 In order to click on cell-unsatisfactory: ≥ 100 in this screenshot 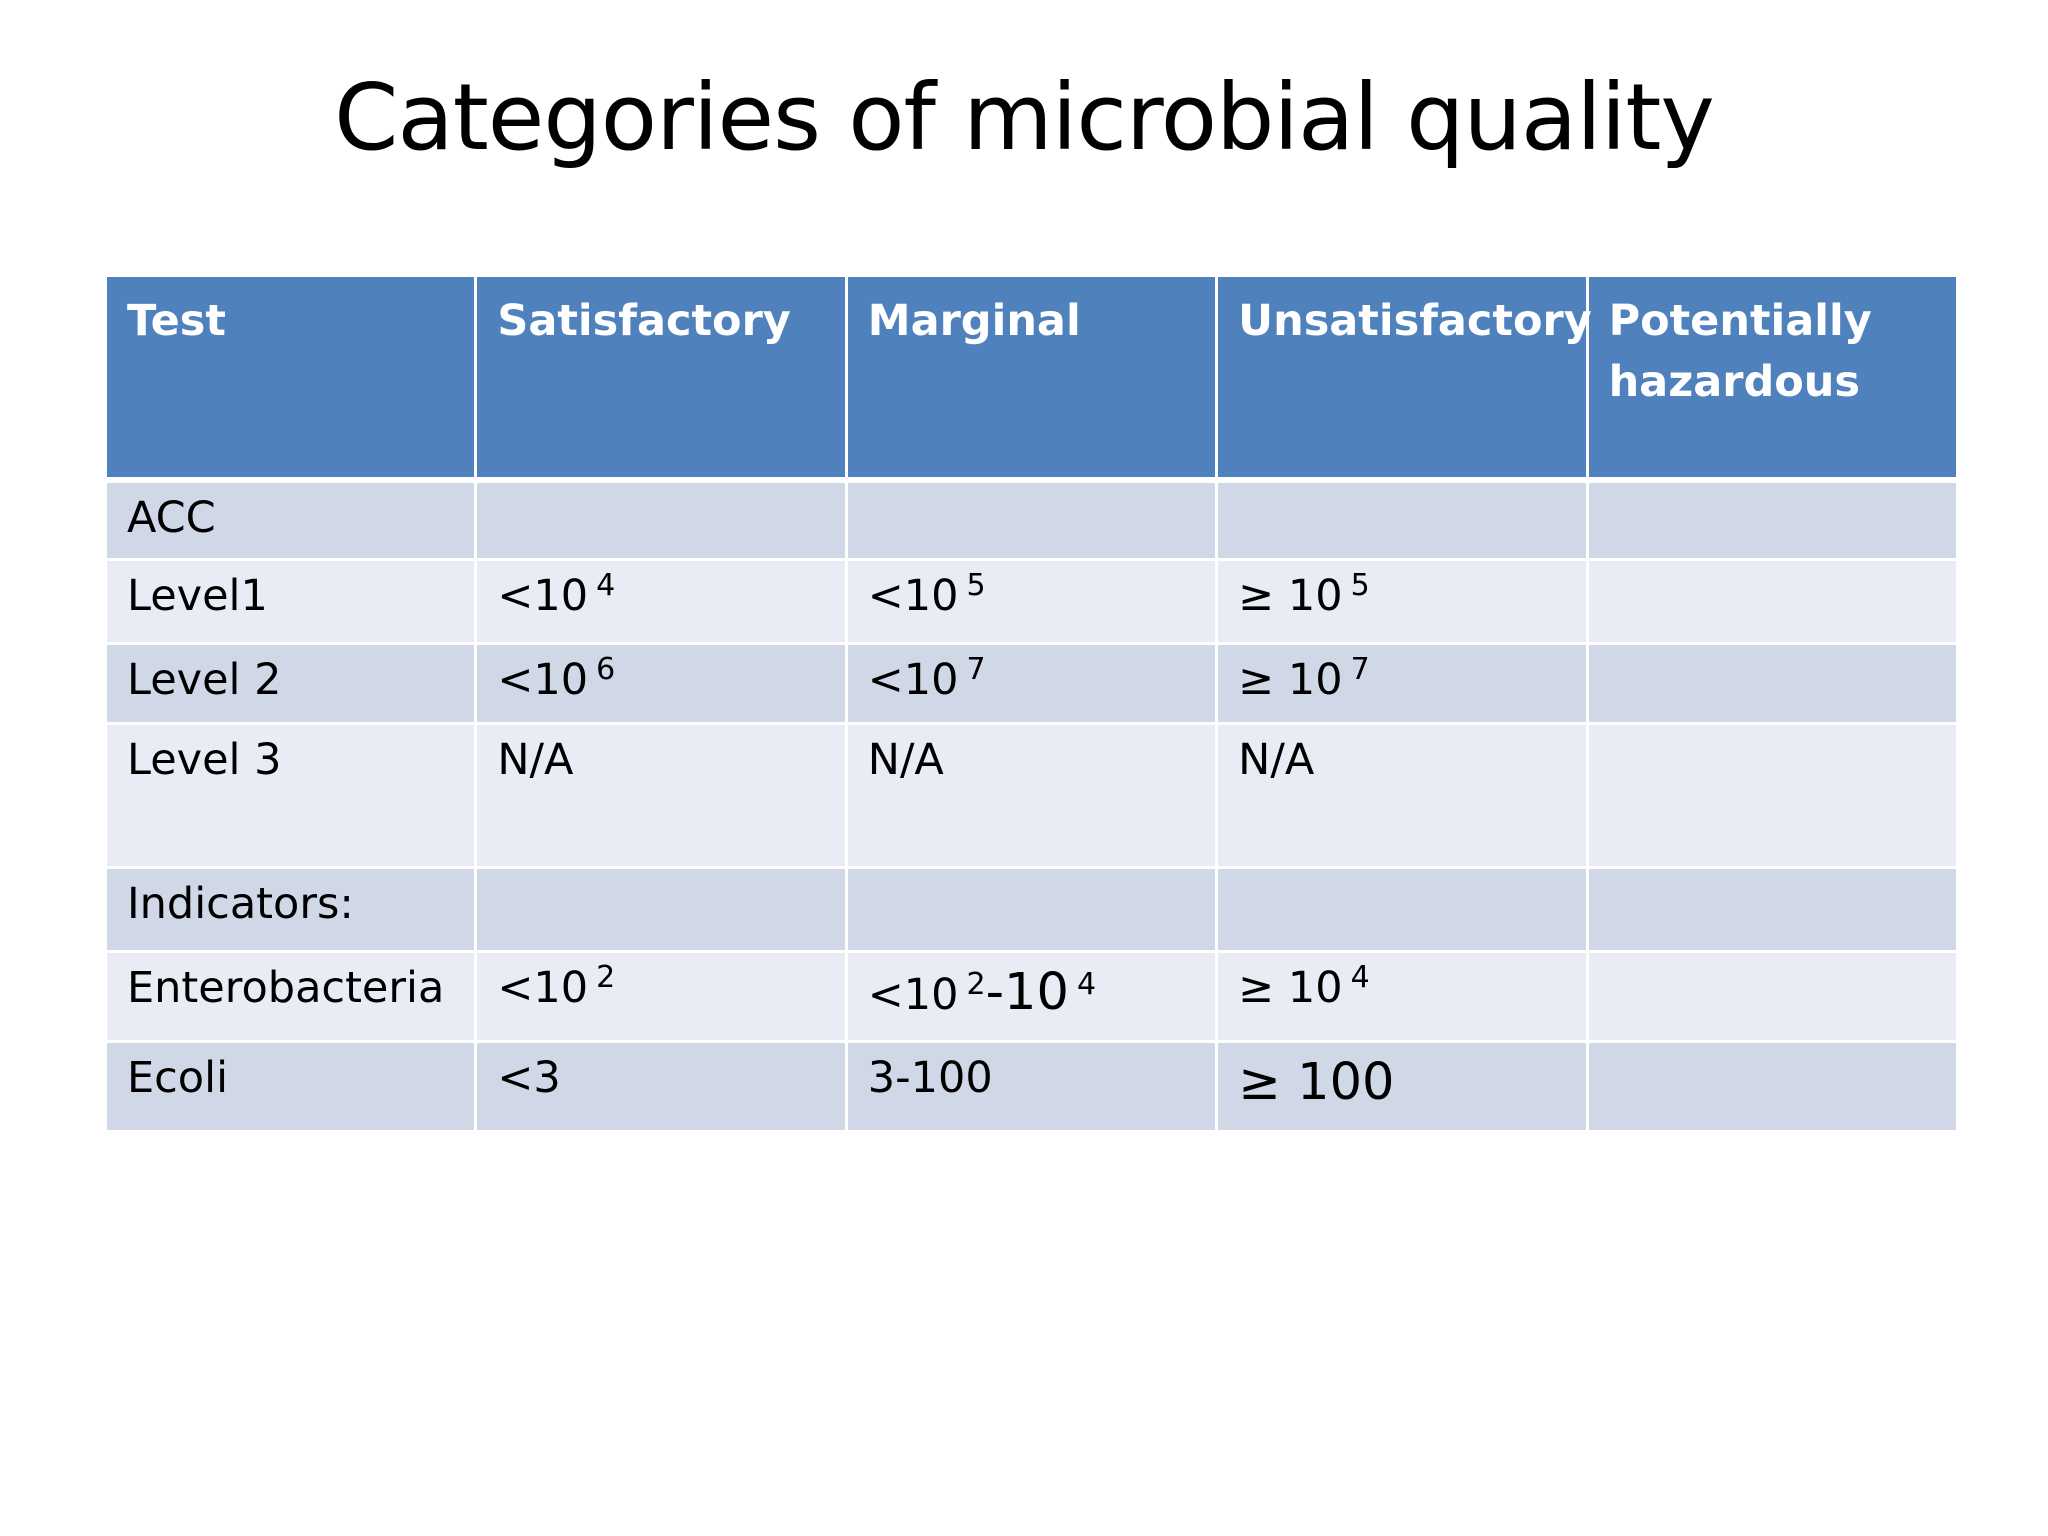, I will do `click(1402, 1086)`.